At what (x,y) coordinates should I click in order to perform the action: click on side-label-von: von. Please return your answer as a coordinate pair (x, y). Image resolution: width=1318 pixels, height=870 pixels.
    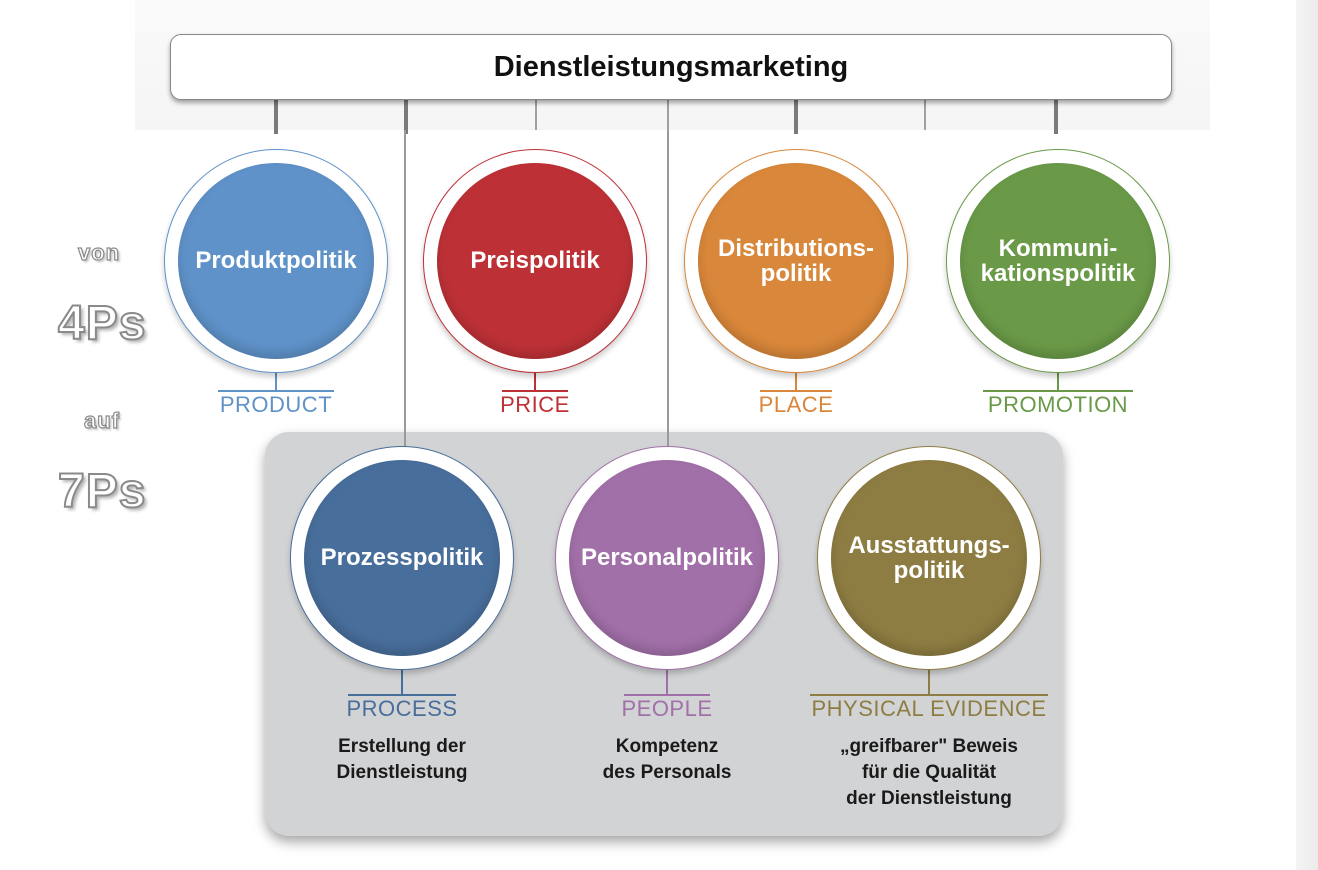
    Looking at the image, I should click on (99, 252).